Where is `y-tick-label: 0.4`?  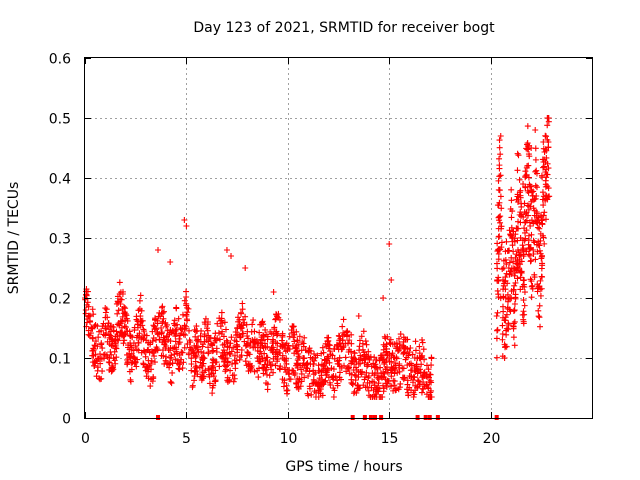
y-tick-label: 0.4 is located at coordinates (60, 180).